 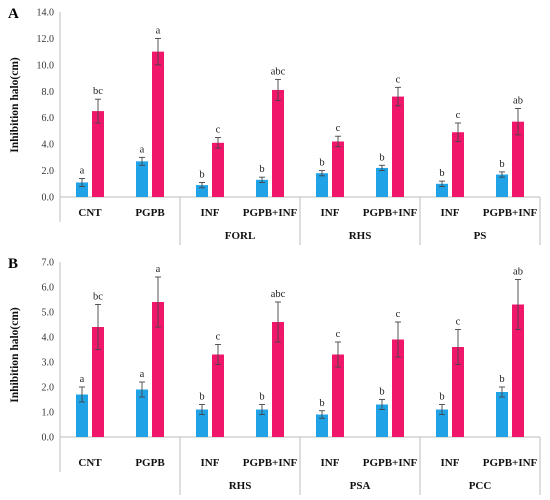 What do you see at coordinates (278, 71) in the screenshot?
I see `significance-label: abc` at bounding box center [278, 71].